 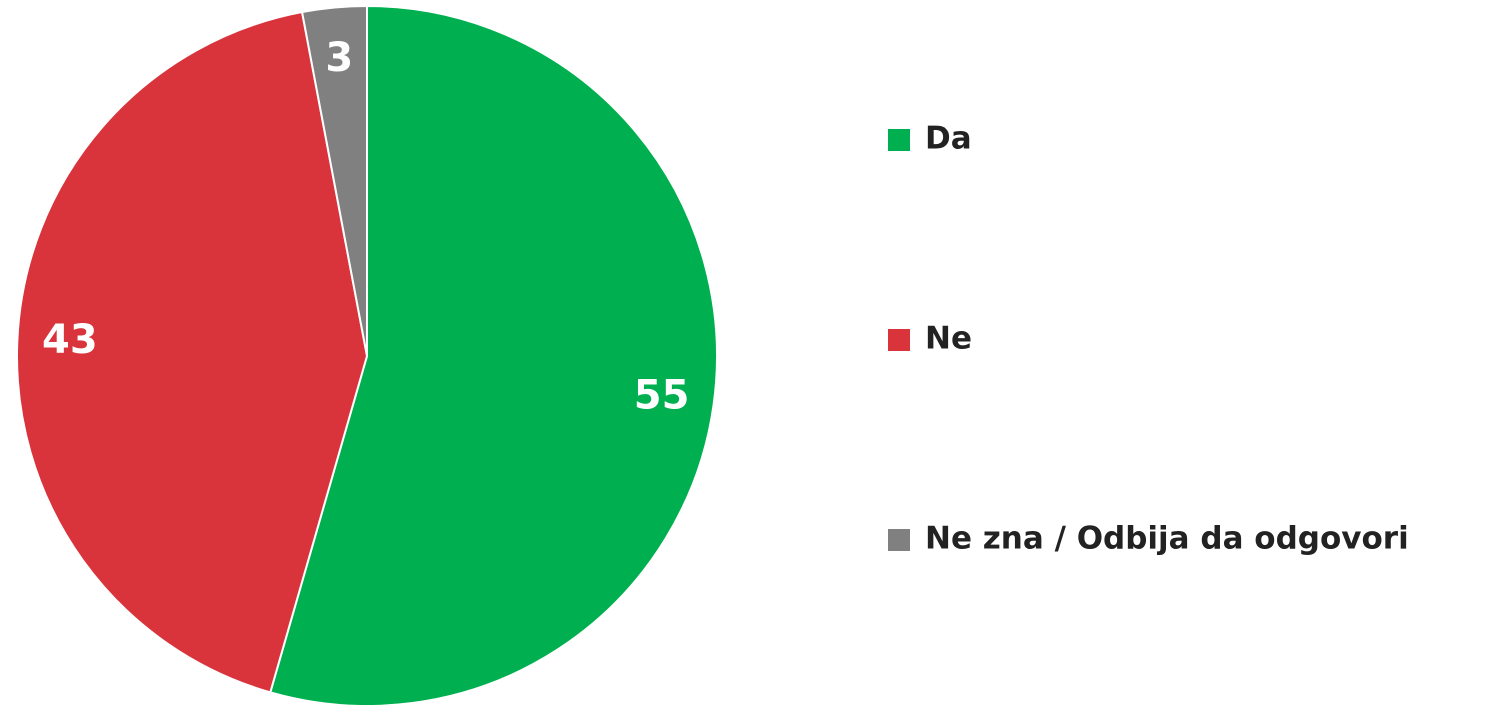 I want to click on legend-label: Da, so click(x=948, y=139).